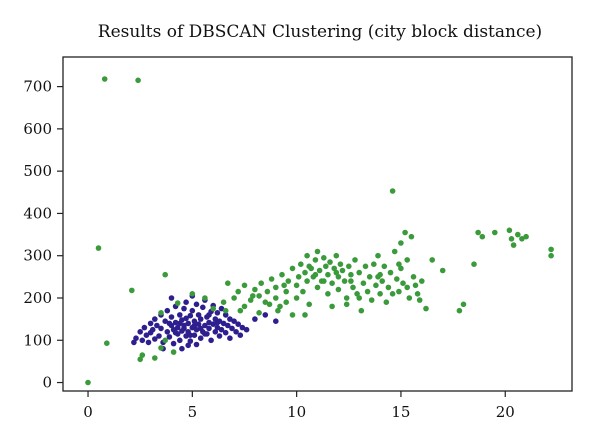 The width and height of the screenshot is (600, 445). I want to click on x-tick-label-2: 10, so click(296, 412).